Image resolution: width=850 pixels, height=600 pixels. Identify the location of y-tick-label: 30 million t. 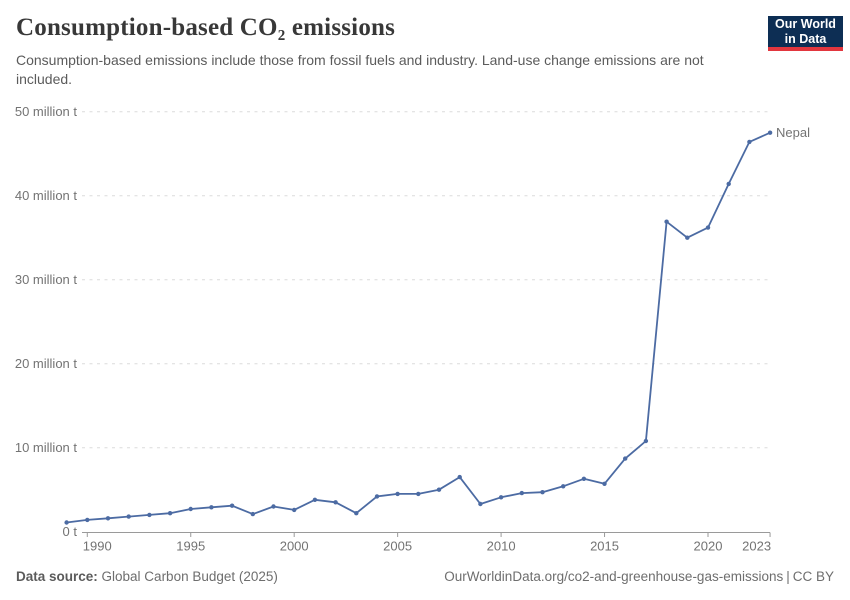
(46, 279).